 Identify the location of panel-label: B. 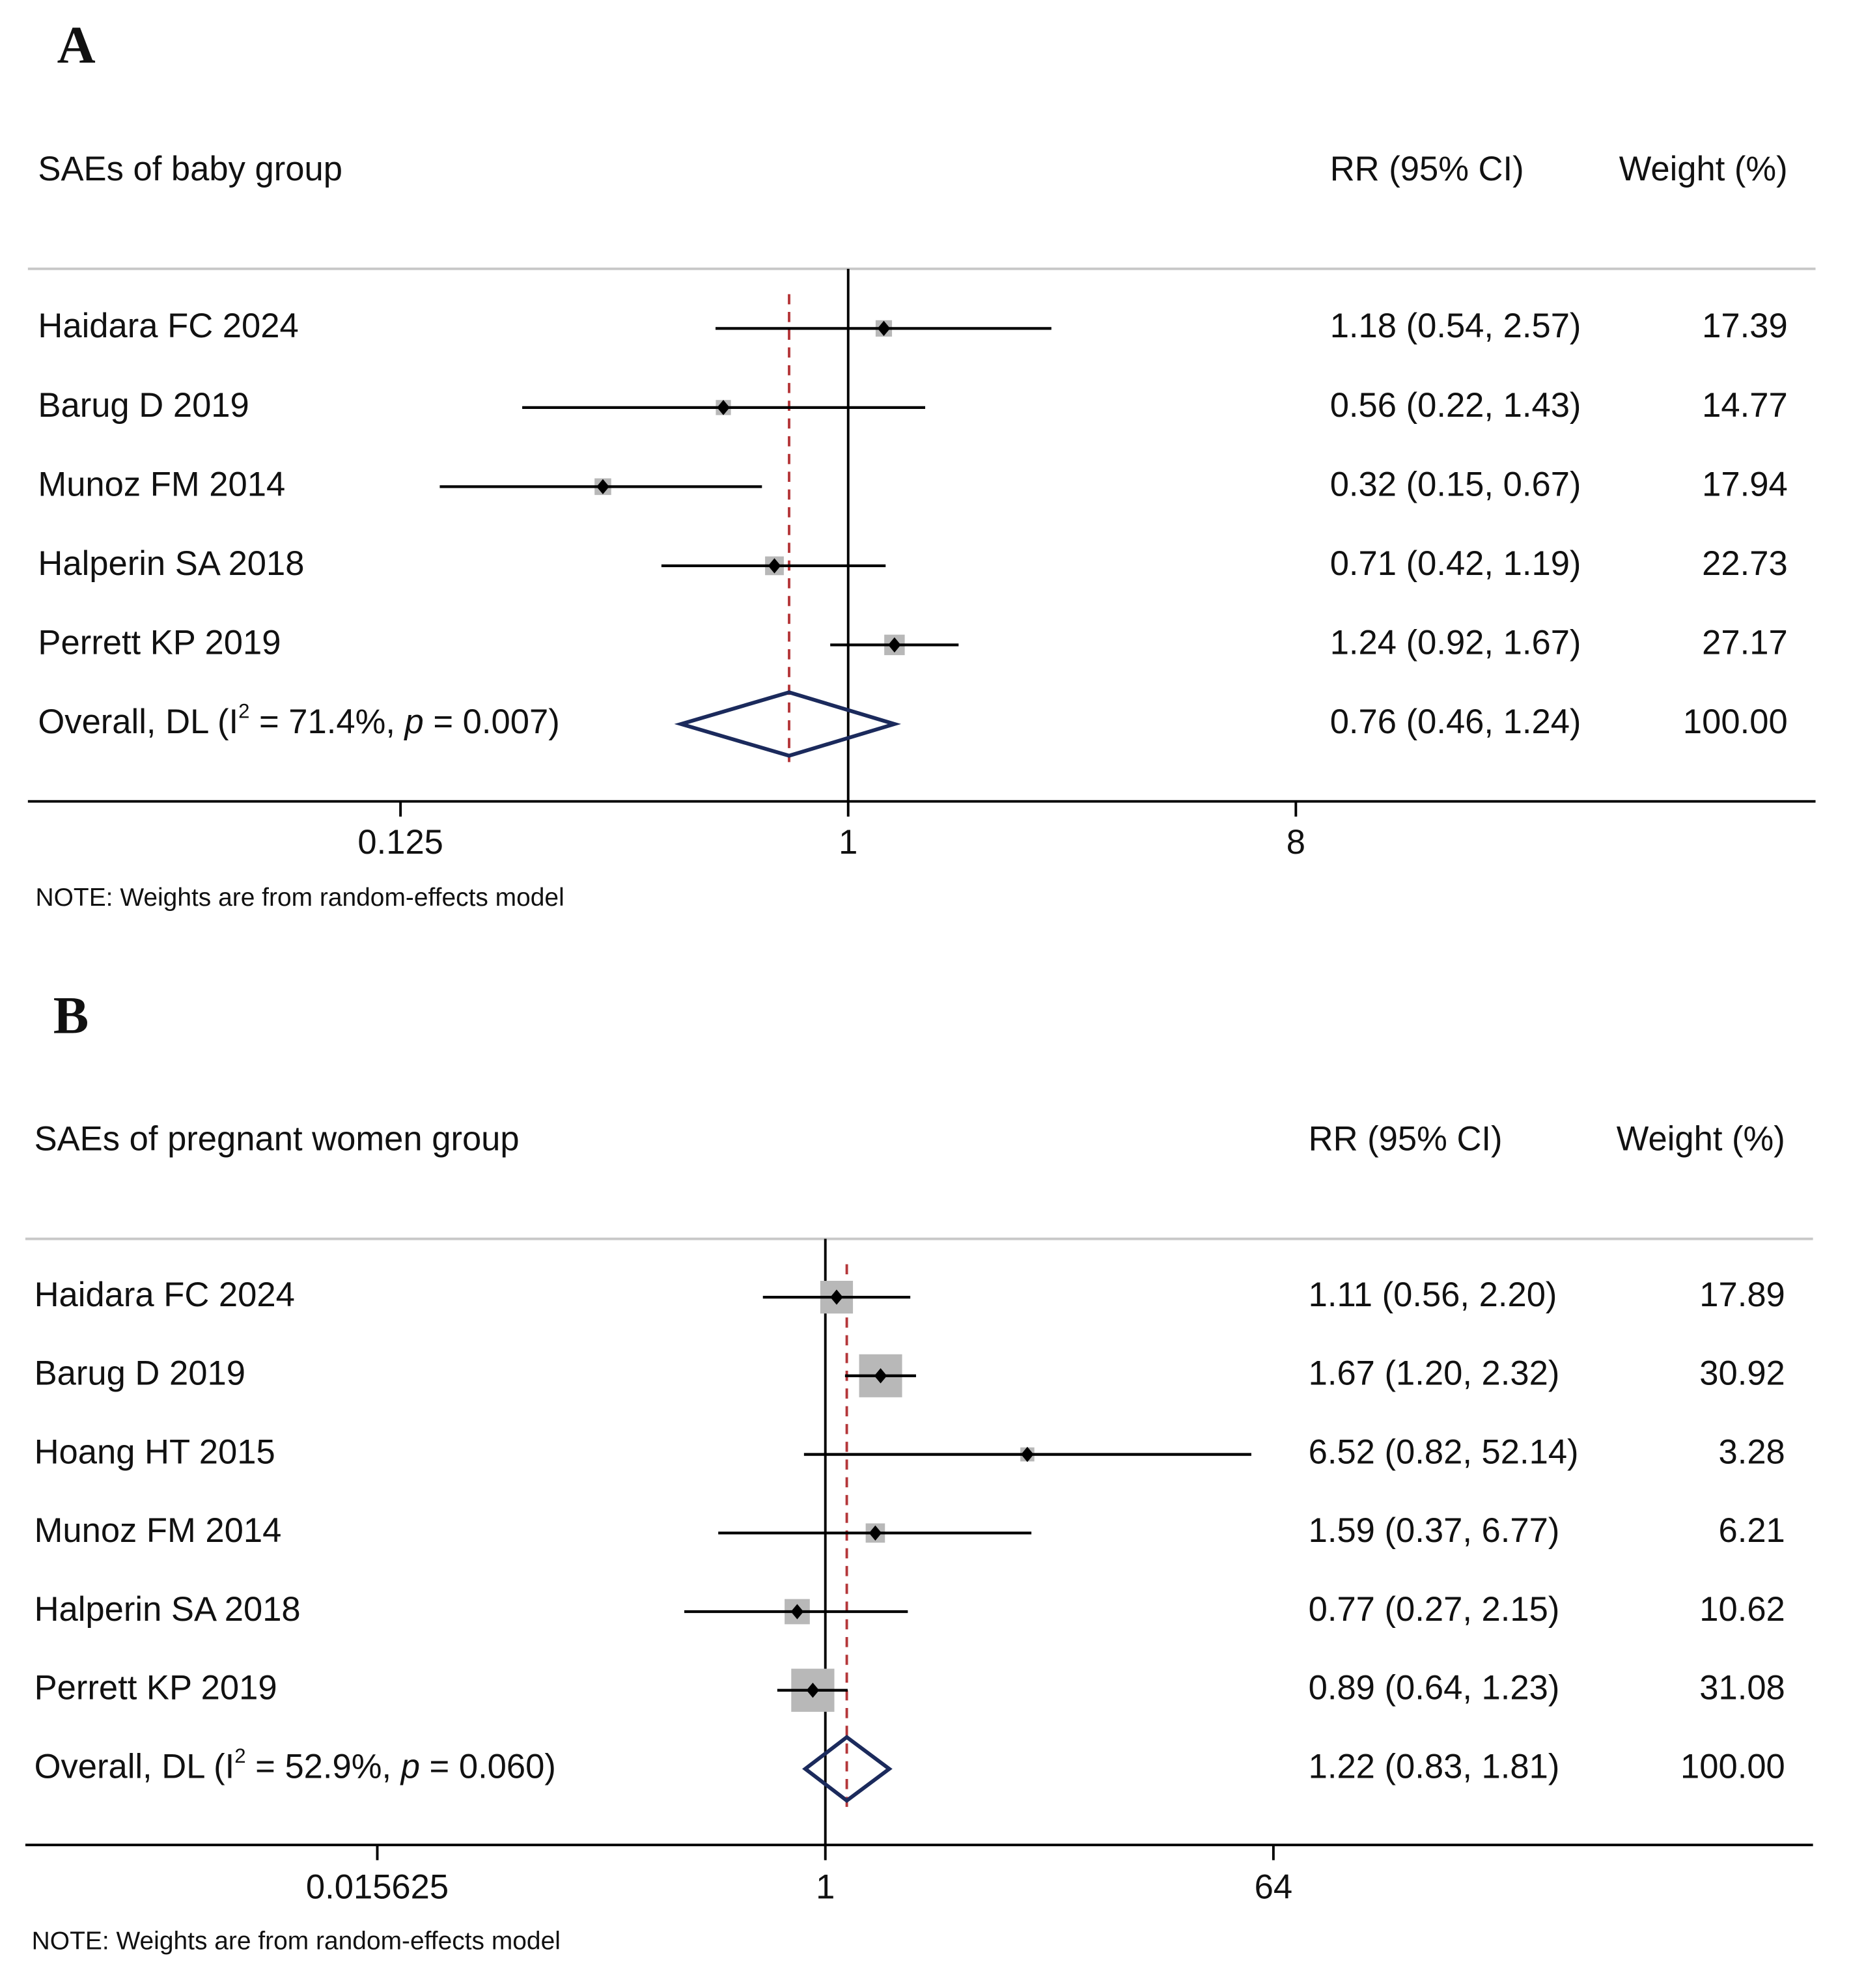
(71, 1015).